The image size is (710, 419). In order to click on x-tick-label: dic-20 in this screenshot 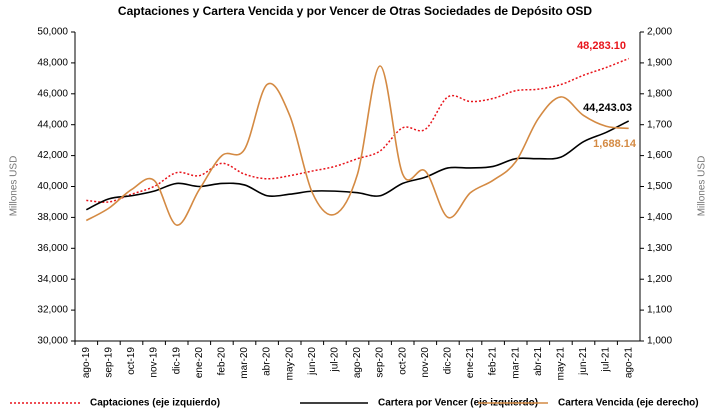, I will do `click(448, 361)`.